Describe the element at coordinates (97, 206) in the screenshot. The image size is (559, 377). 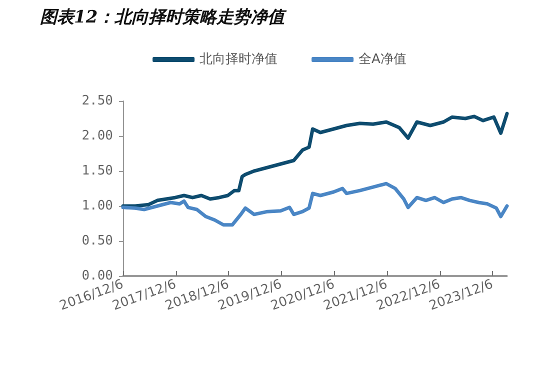
I see `y-tick-label: 1.00` at that location.